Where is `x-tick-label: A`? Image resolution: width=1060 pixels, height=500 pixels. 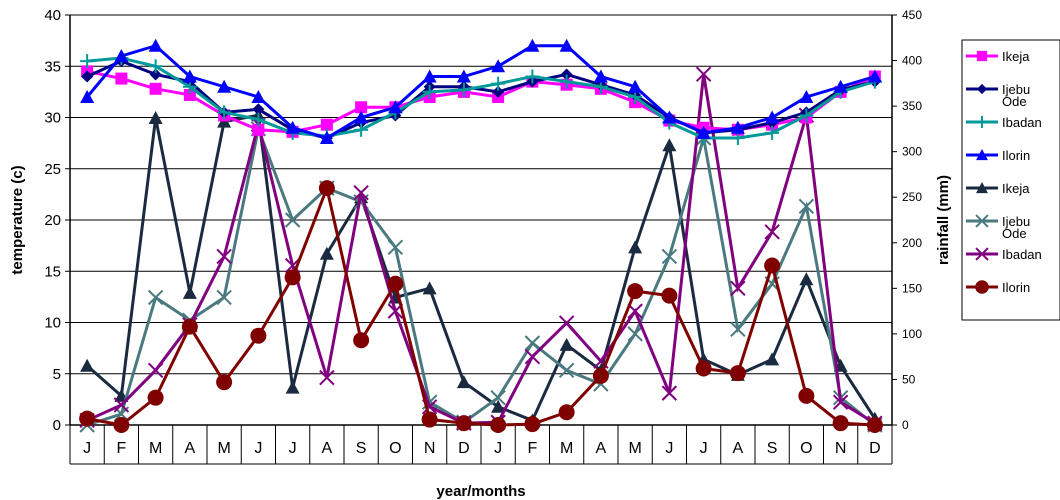
x-tick-label: A is located at coordinates (327, 448).